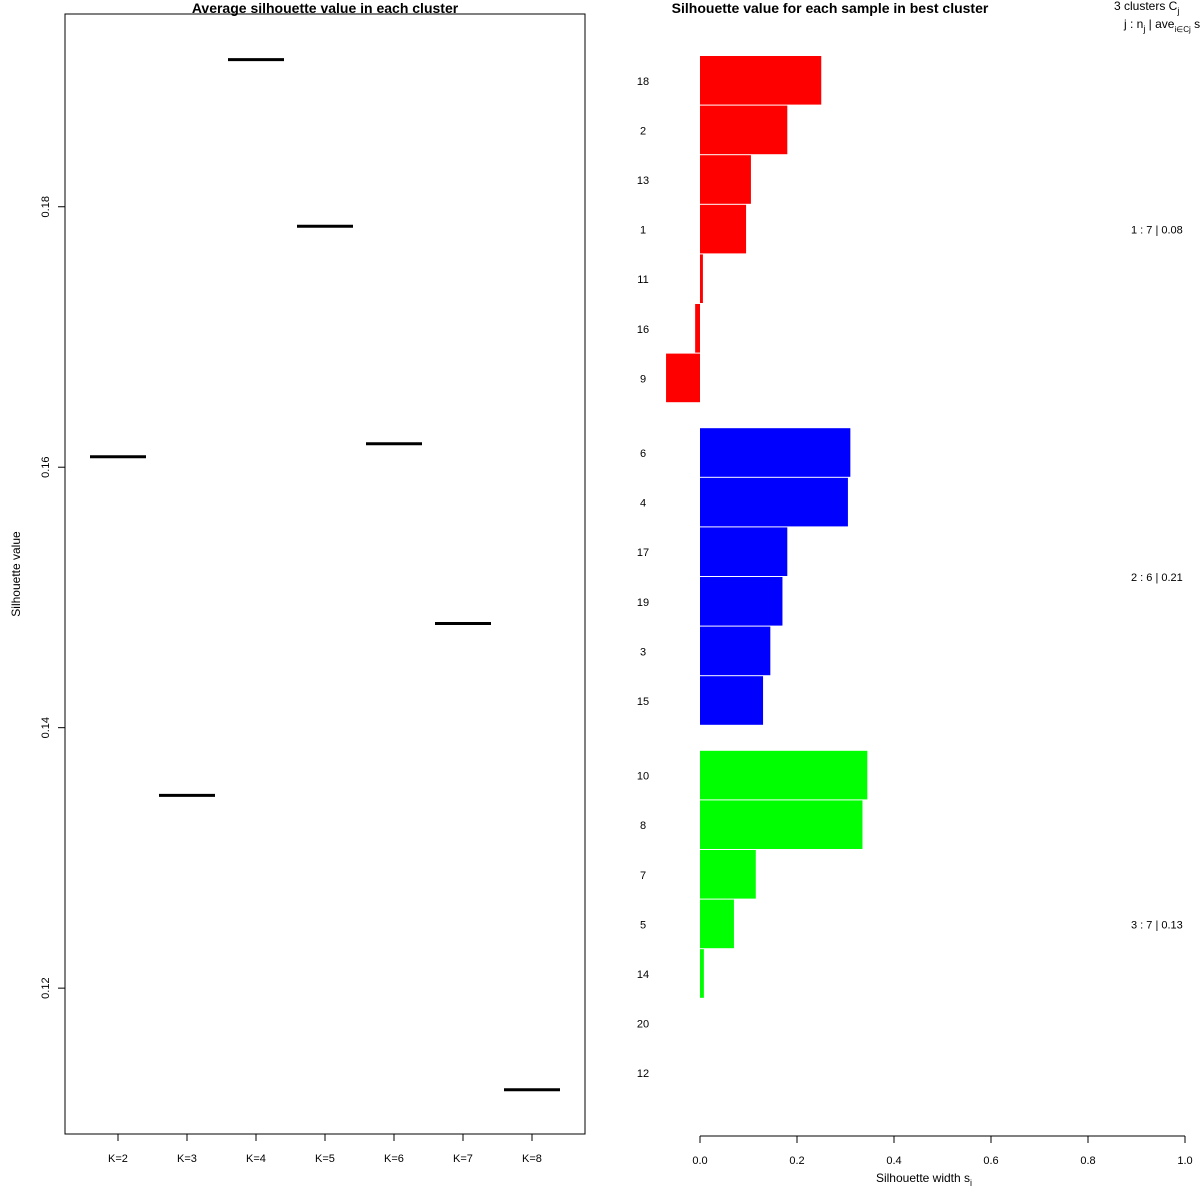 The height and width of the screenshot is (1200, 1200). I want to click on sample-label: 14, so click(643, 975).